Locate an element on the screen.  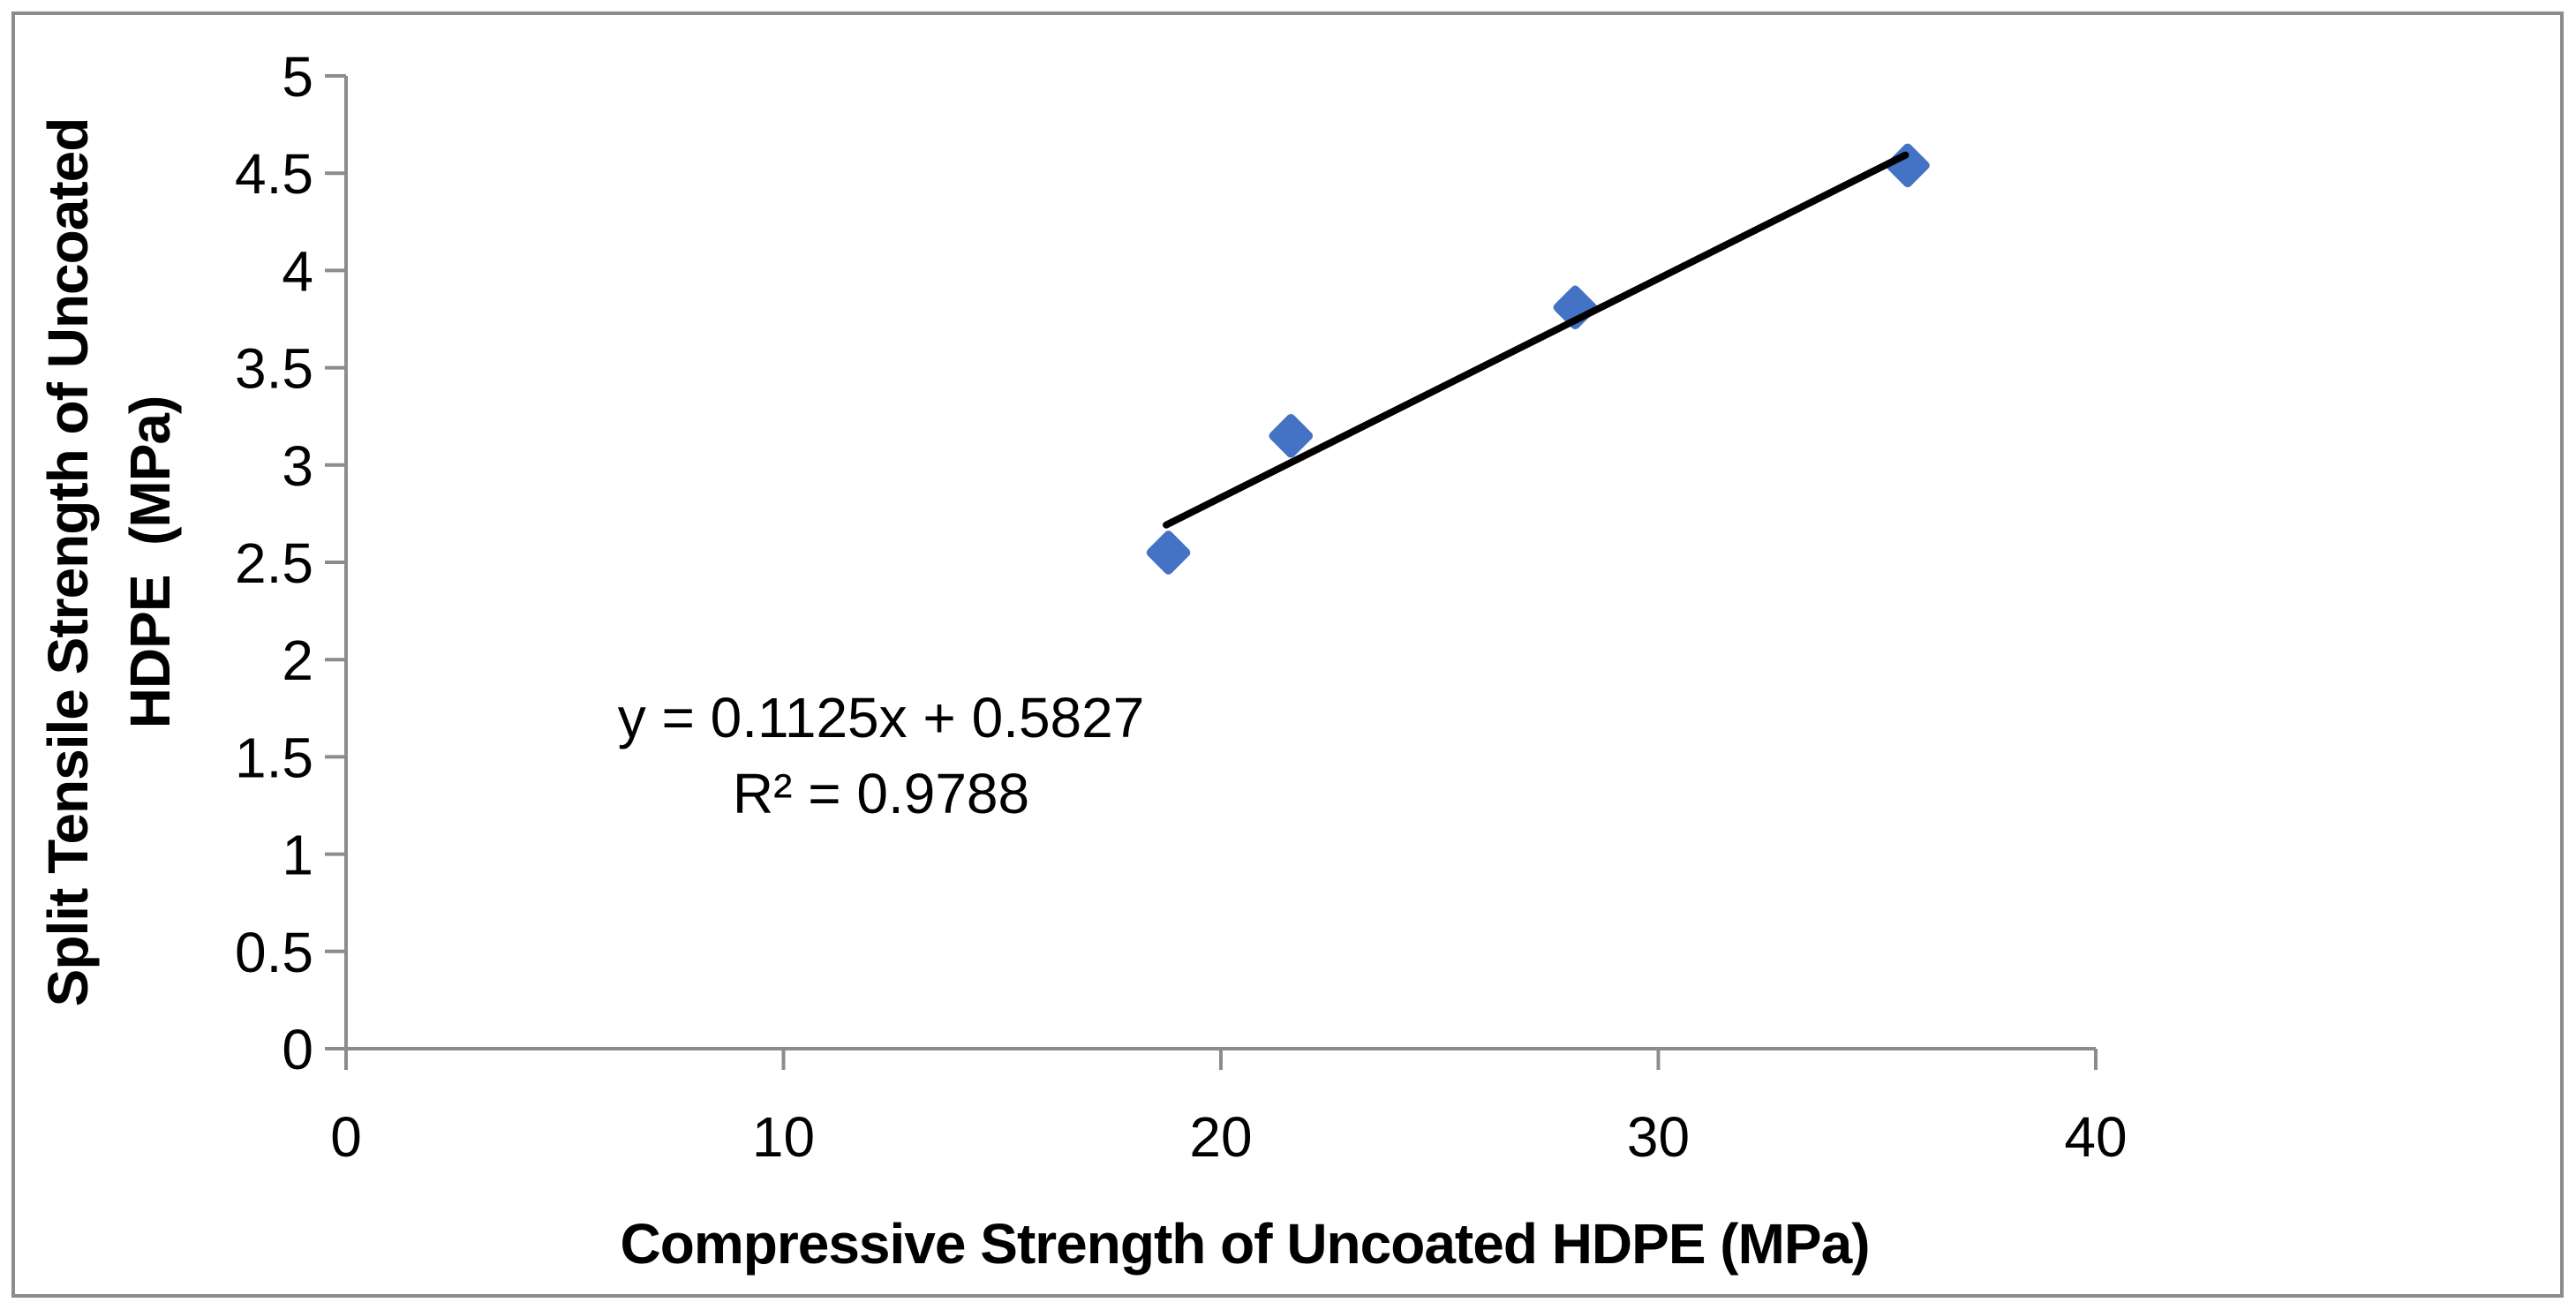
x-axis-tick-label: 20 is located at coordinates (1221, 1137).